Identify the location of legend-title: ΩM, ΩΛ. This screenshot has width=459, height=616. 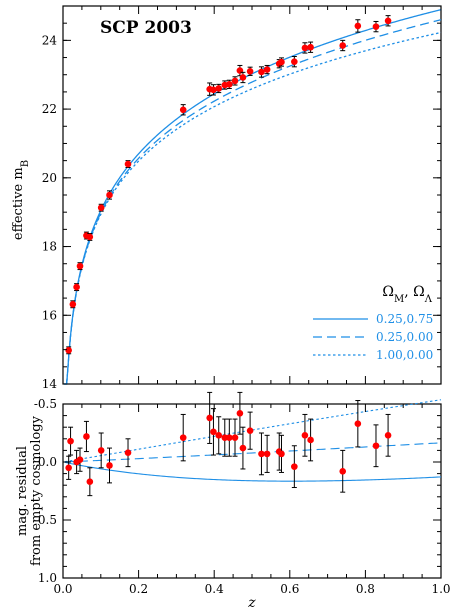
(407, 294).